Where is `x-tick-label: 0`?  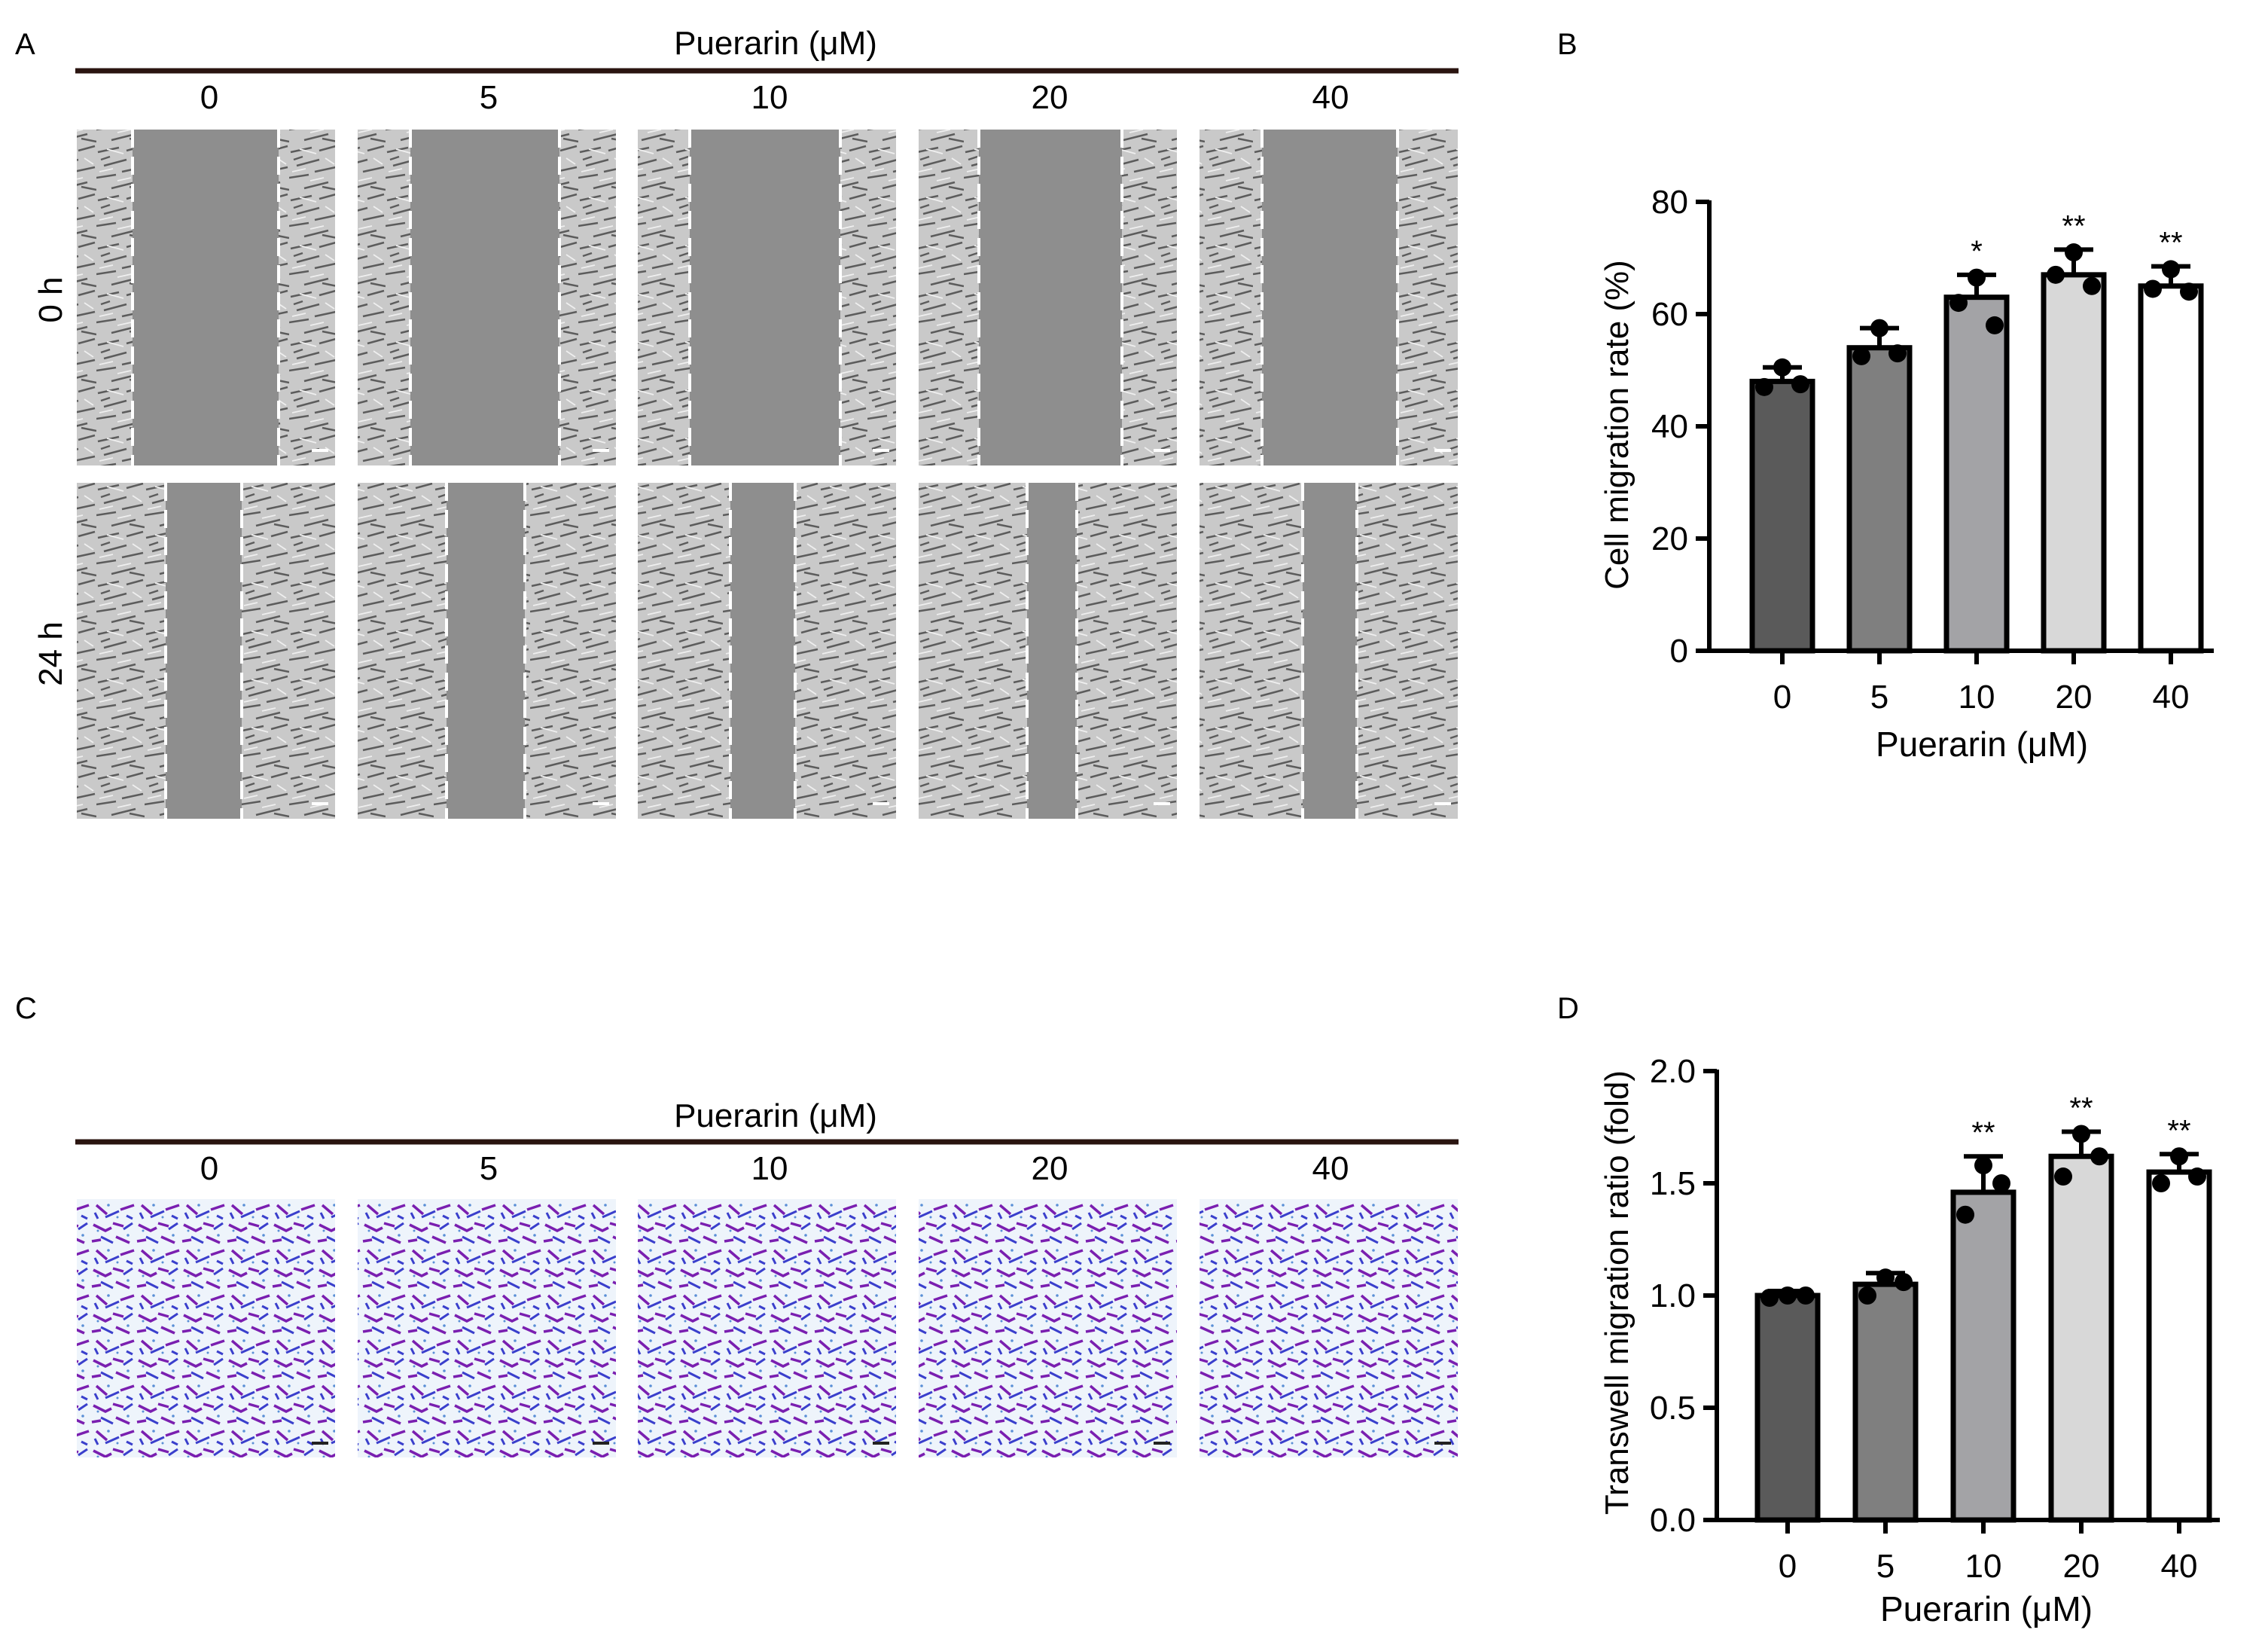 x-tick-label: 0 is located at coordinates (1788, 1566).